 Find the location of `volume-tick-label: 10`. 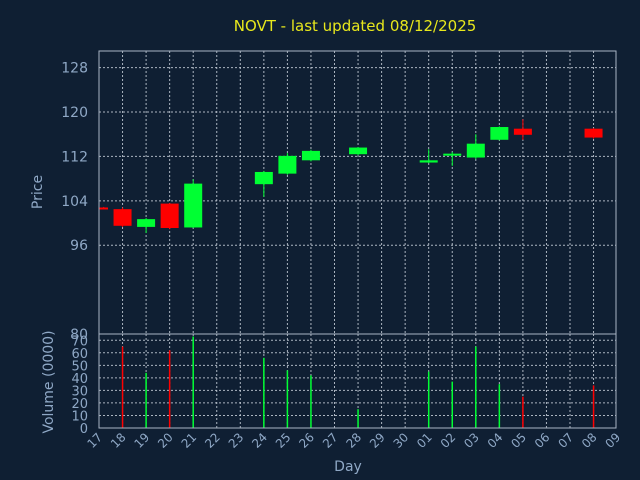

volume-tick-label: 10 is located at coordinates (79, 416).